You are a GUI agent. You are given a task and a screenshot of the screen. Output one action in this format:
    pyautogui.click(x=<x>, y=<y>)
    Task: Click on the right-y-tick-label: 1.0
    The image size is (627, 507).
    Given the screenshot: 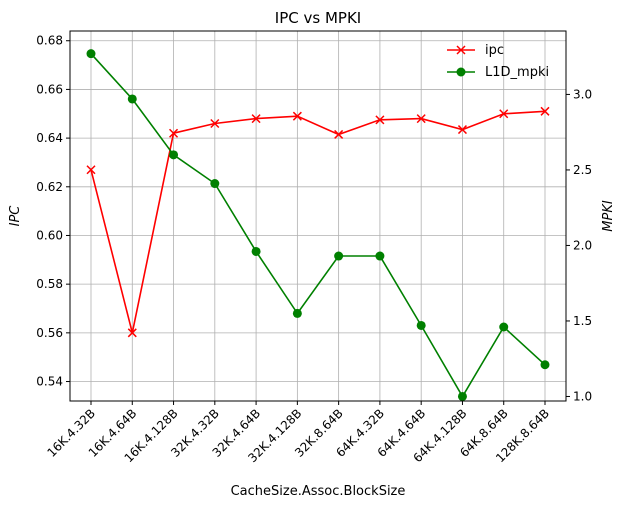 What is the action you would take?
    pyautogui.click(x=582, y=396)
    